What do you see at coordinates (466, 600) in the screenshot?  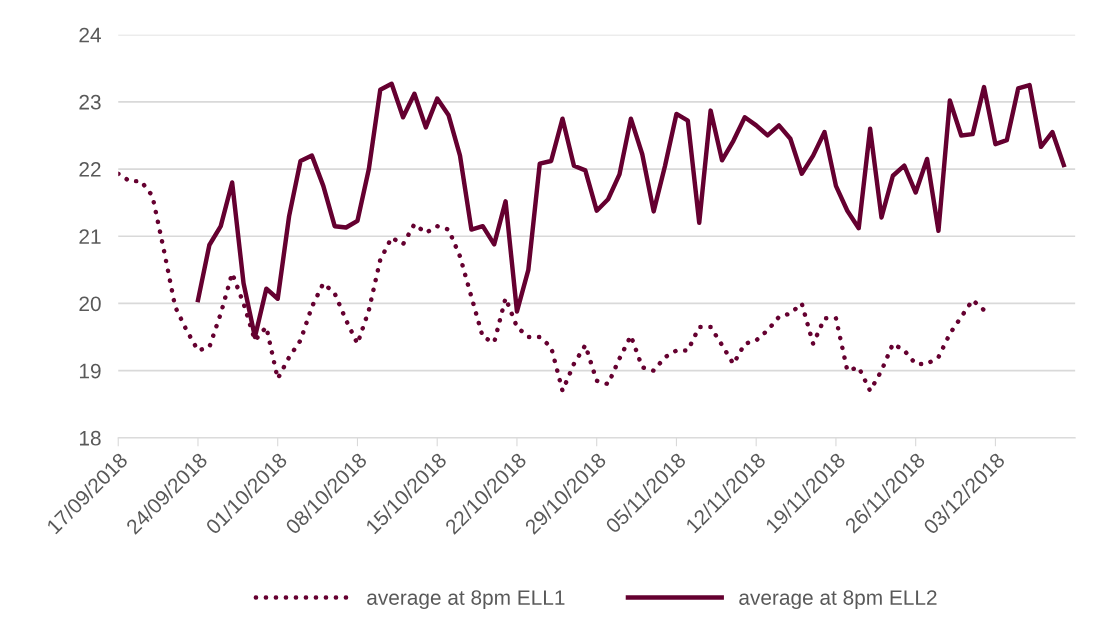 I see `legend-label: average at 8pm ELL1` at bounding box center [466, 600].